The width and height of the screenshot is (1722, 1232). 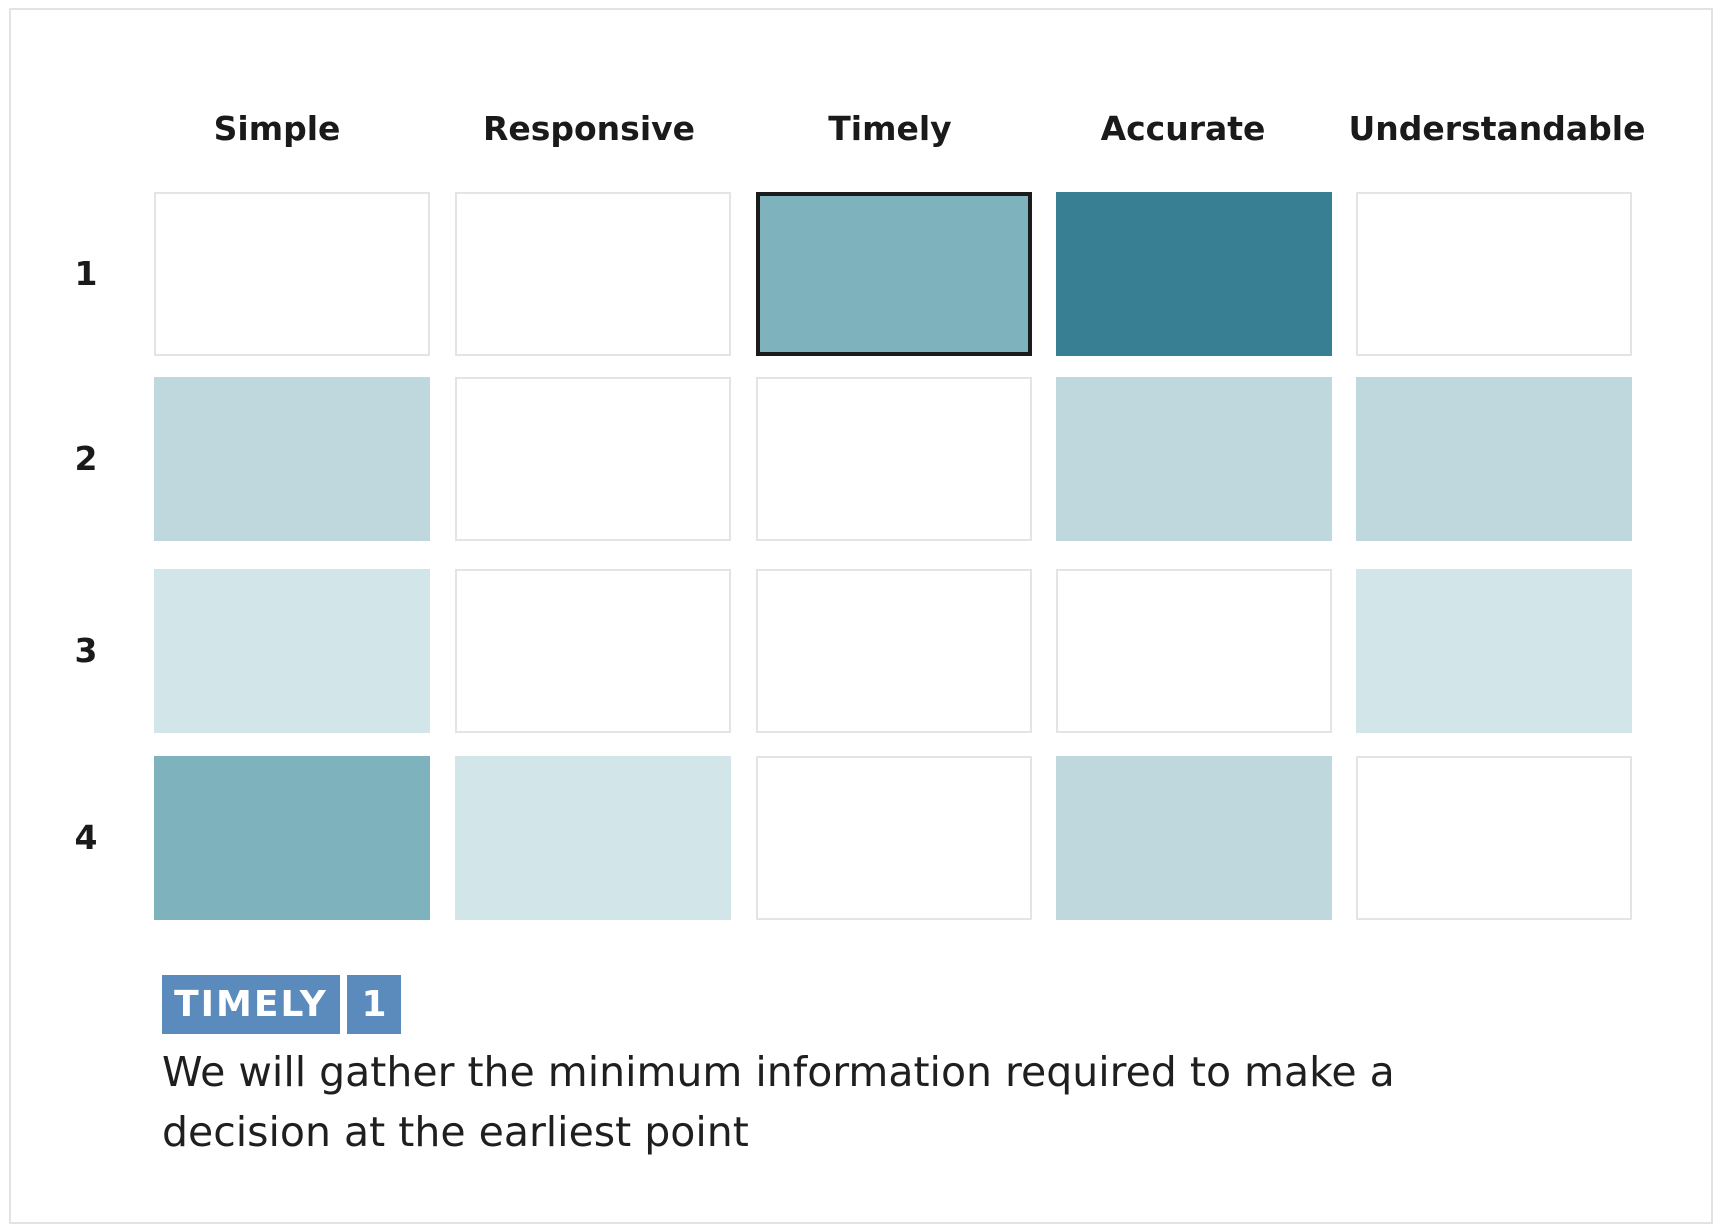 I want to click on row-header-1: 1, so click(x=86, y=273).